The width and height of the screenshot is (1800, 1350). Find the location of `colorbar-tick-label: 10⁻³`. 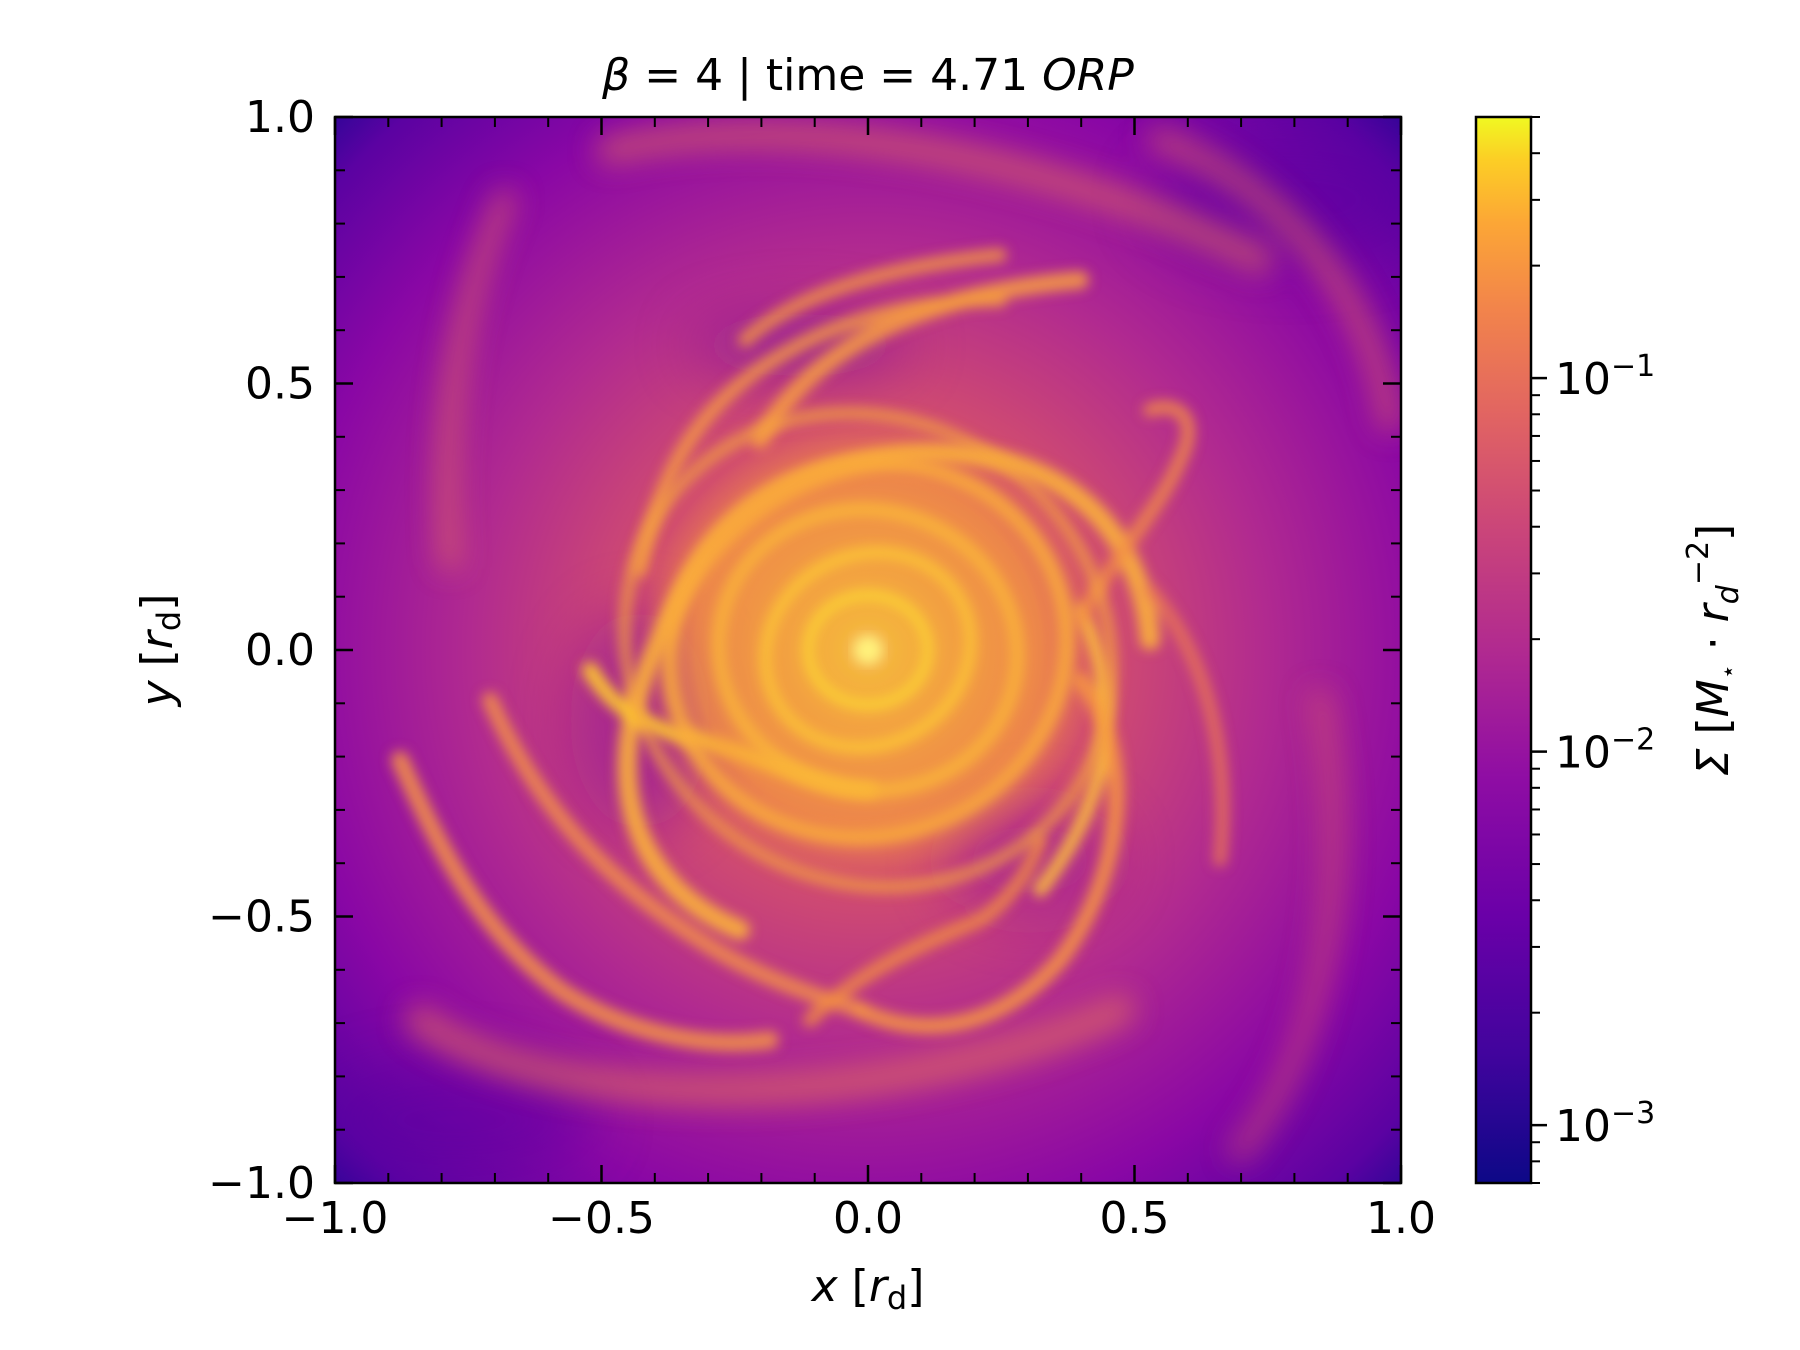

colorbar-tick-label: 10⁻³ is located at coordinates (1605, 1124).